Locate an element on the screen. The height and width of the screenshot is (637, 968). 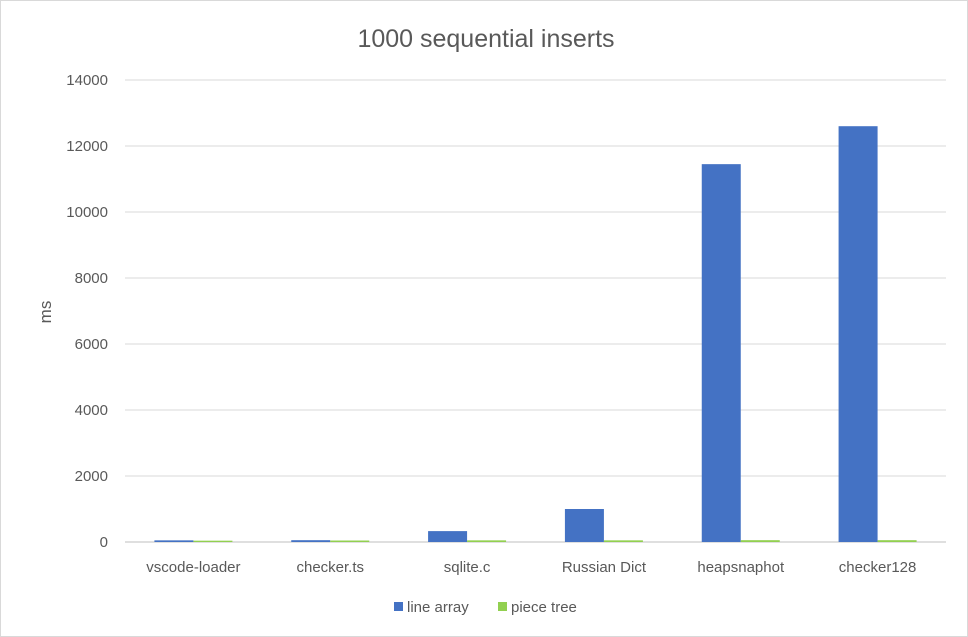
y-axis-title: ms is located at coordinates (45, 312).